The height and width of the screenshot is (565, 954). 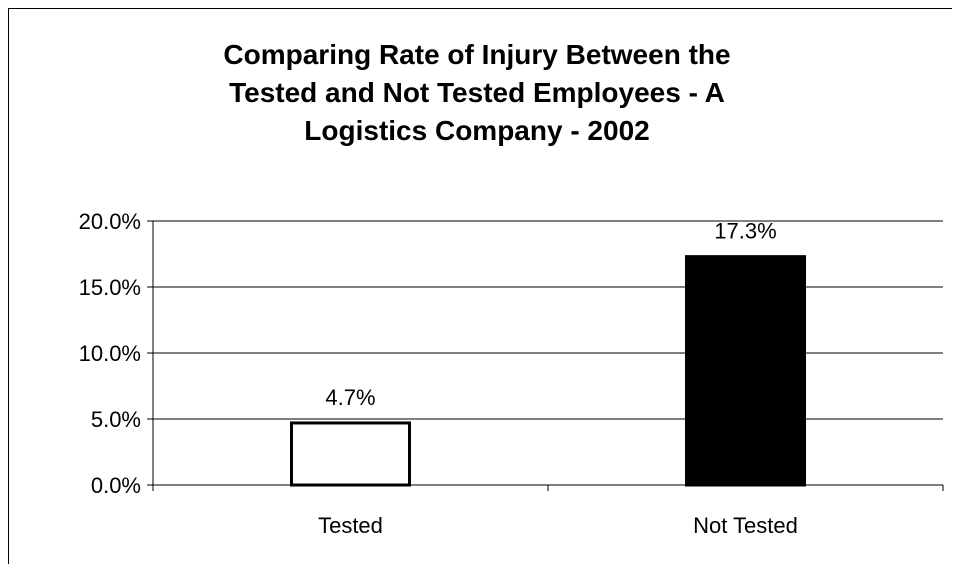 I want to click on chart-title-line-2: Tested and Not Tested Employees - A, so click(x=477, y=92).